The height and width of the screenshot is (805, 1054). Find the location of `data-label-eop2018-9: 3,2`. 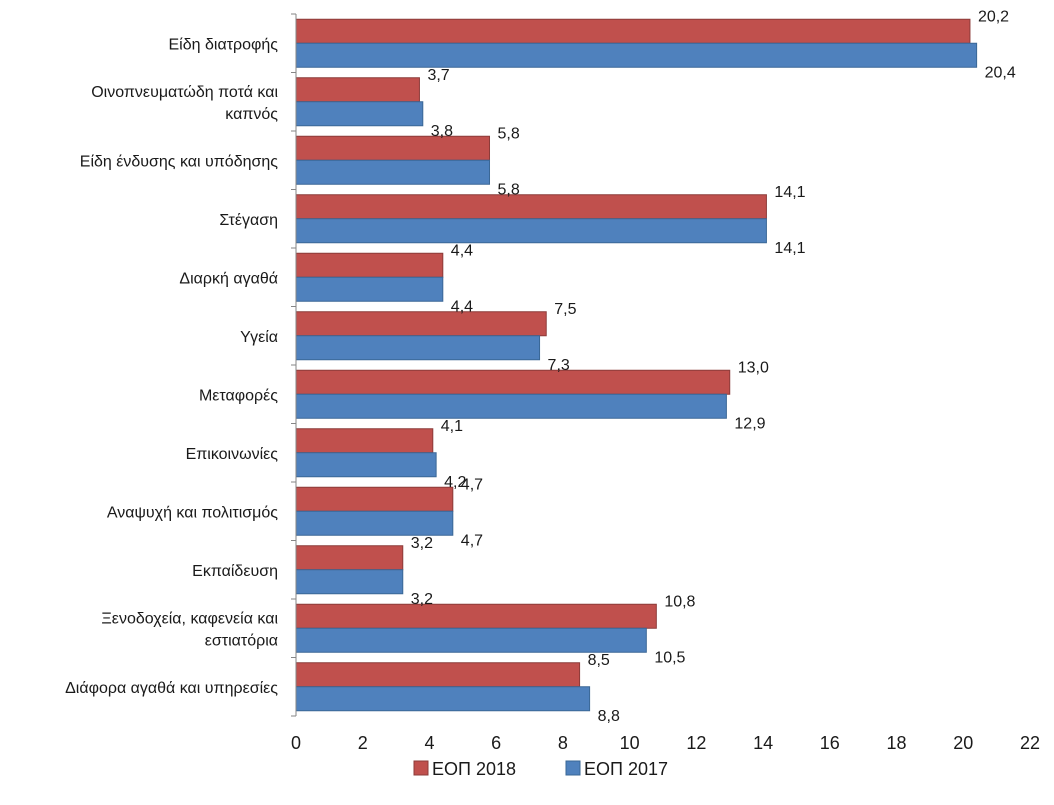

data-label-eop2018-9: 3,2 is located at coordinates (422, 543).